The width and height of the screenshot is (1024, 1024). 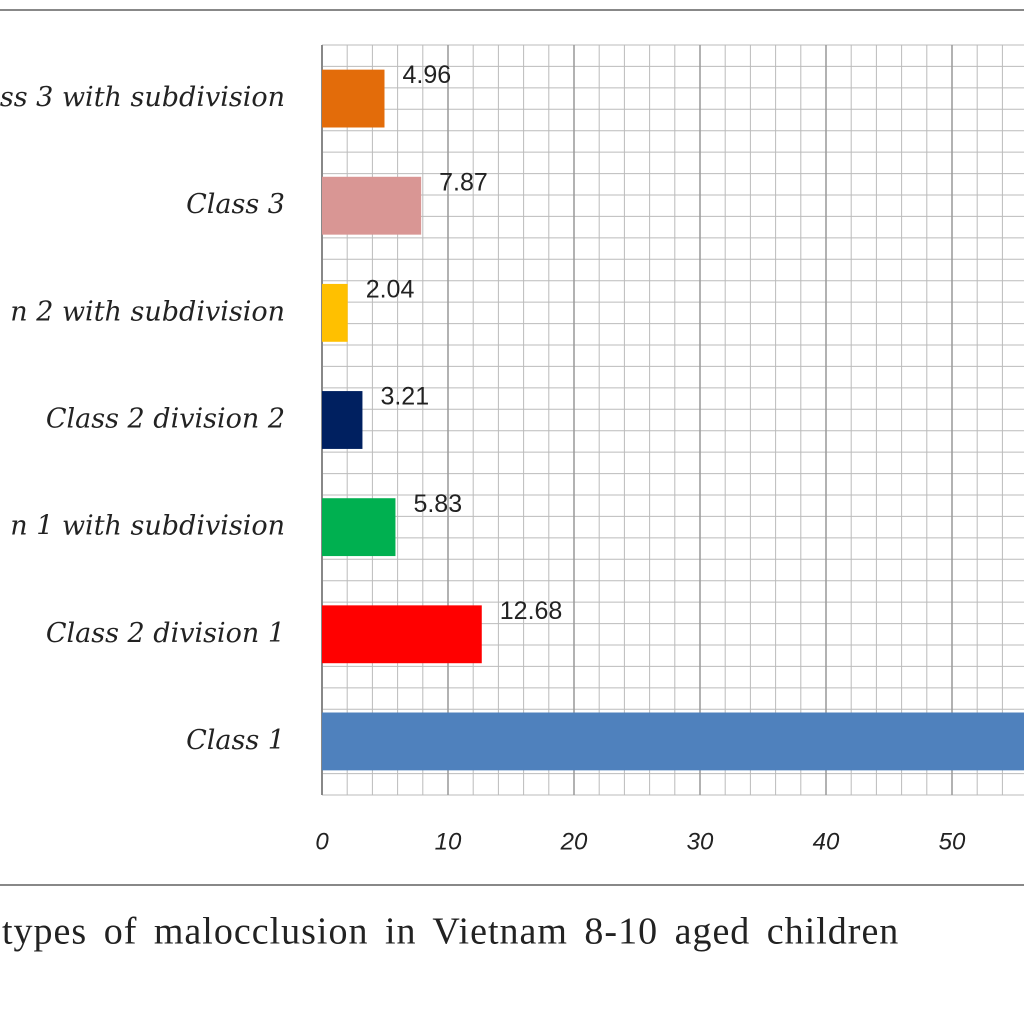 I want to click on x-tick-label: 20, so click(x=574, y=841).